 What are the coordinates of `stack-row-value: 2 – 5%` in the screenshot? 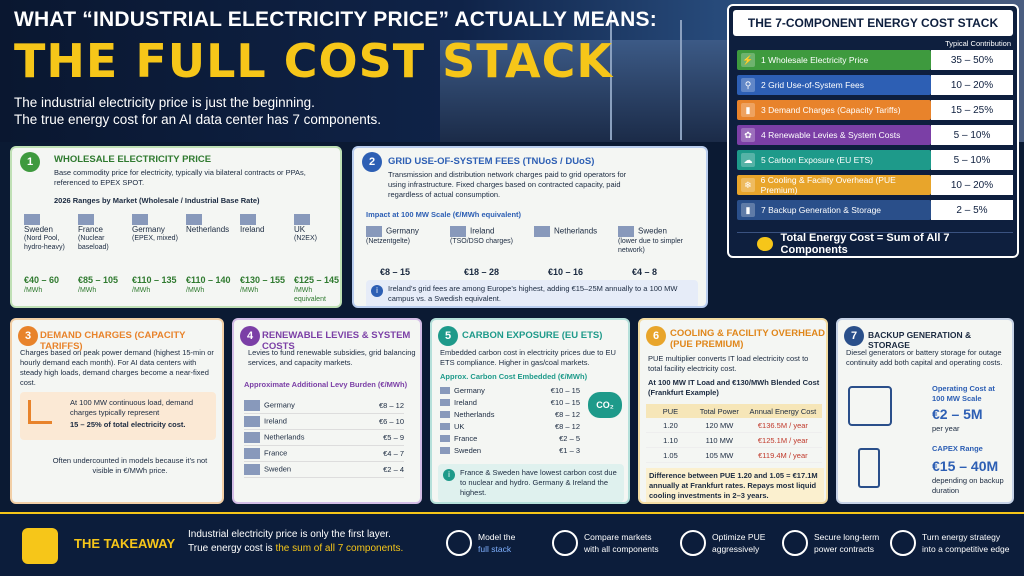 It's located at (972, 210).